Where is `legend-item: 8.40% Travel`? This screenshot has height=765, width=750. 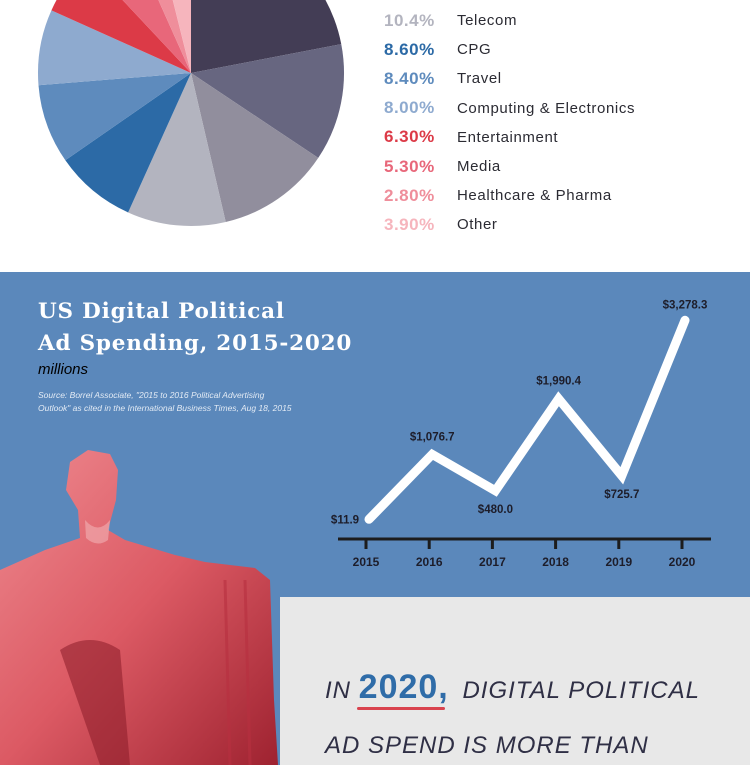
legend-item: 8.40% Travel is located at coordinates (509, 78).